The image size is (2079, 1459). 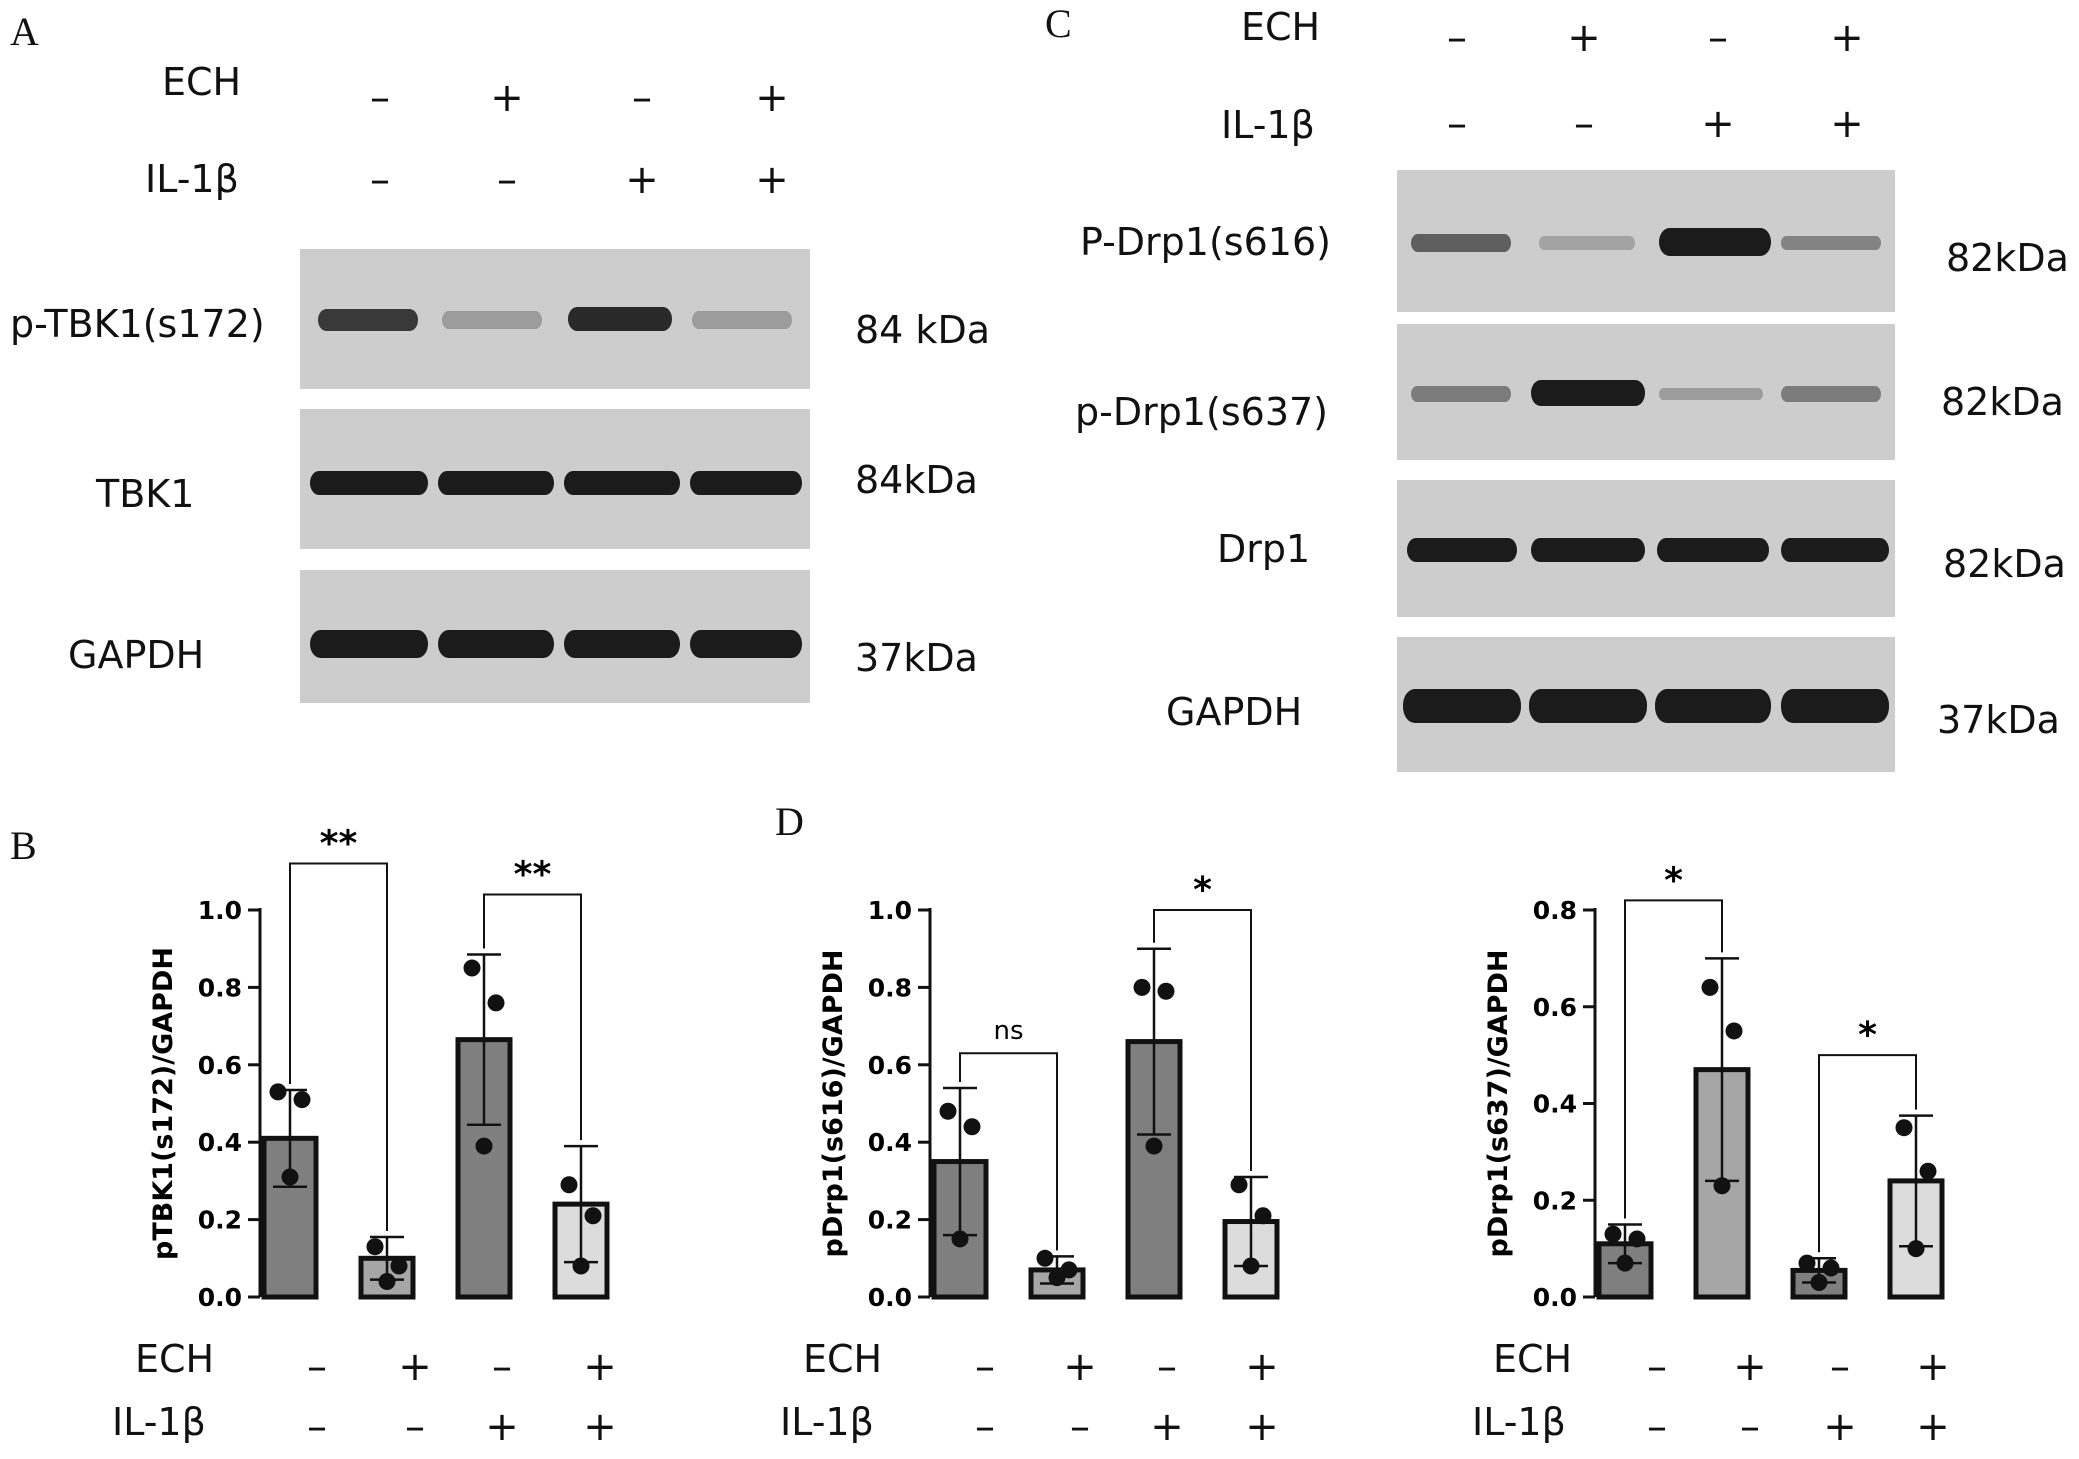 What do you see at coordinates (555, 479) in the screenshot?
I see `blot-a-strip-tbk1` at bounding box center [555, 479].